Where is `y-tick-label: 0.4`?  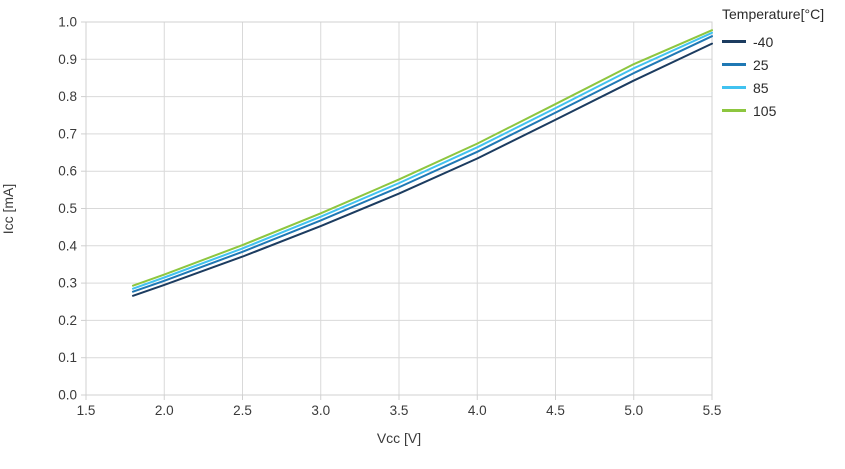
y-tick-label: 0.4 is located at coordinates (67, 245).